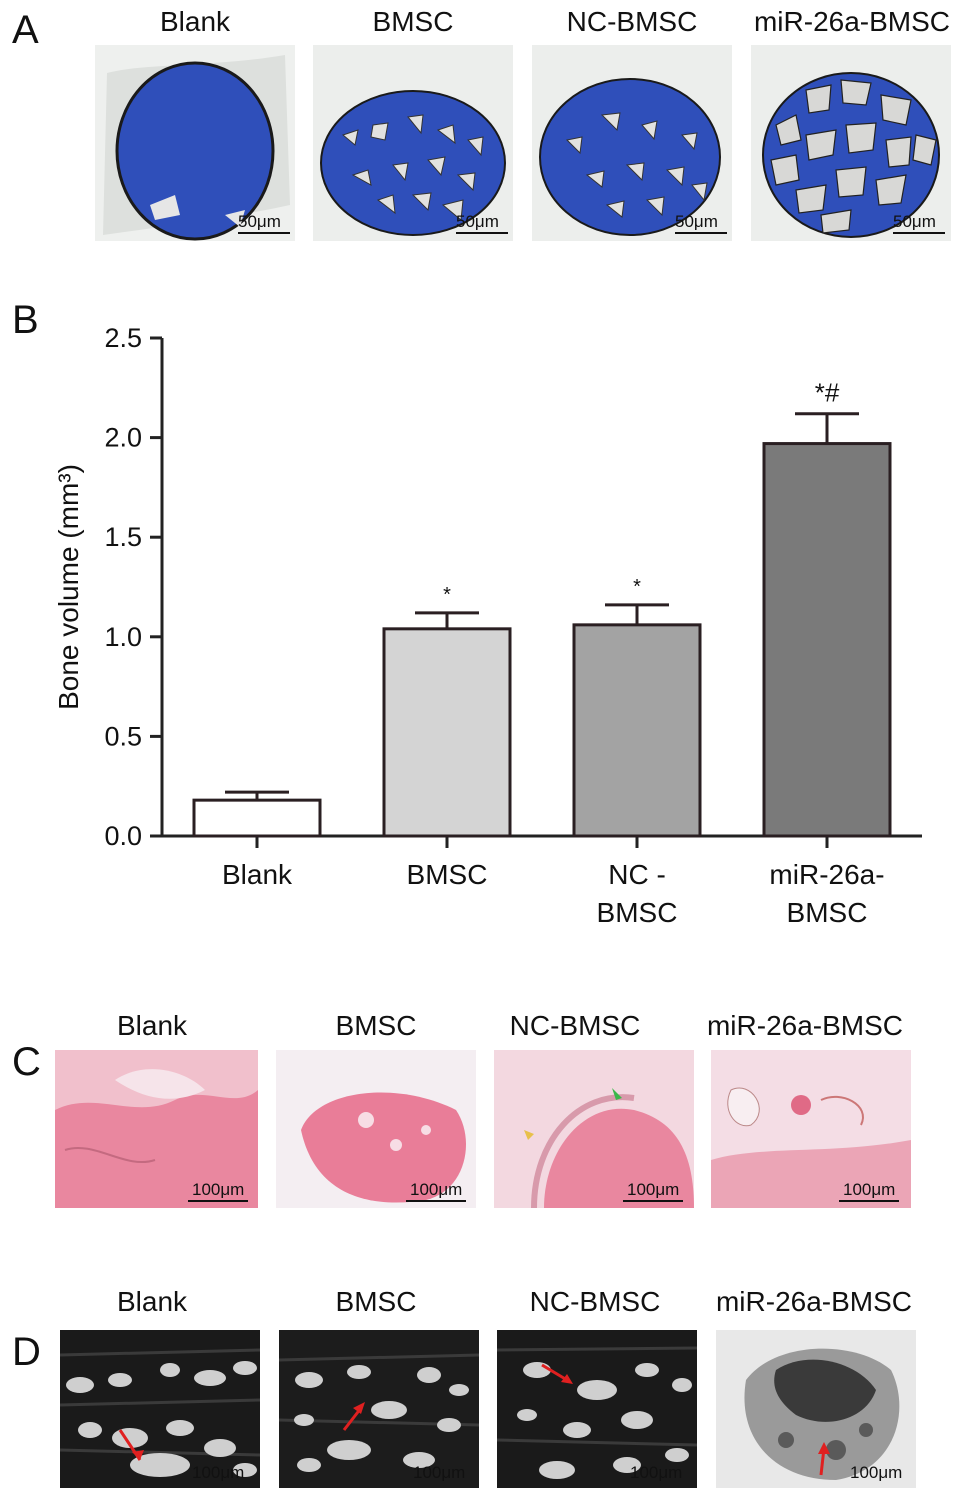  Describe the element at coordinates (827, 393) in the screenshot. I see `significance-label: *#` at that location.